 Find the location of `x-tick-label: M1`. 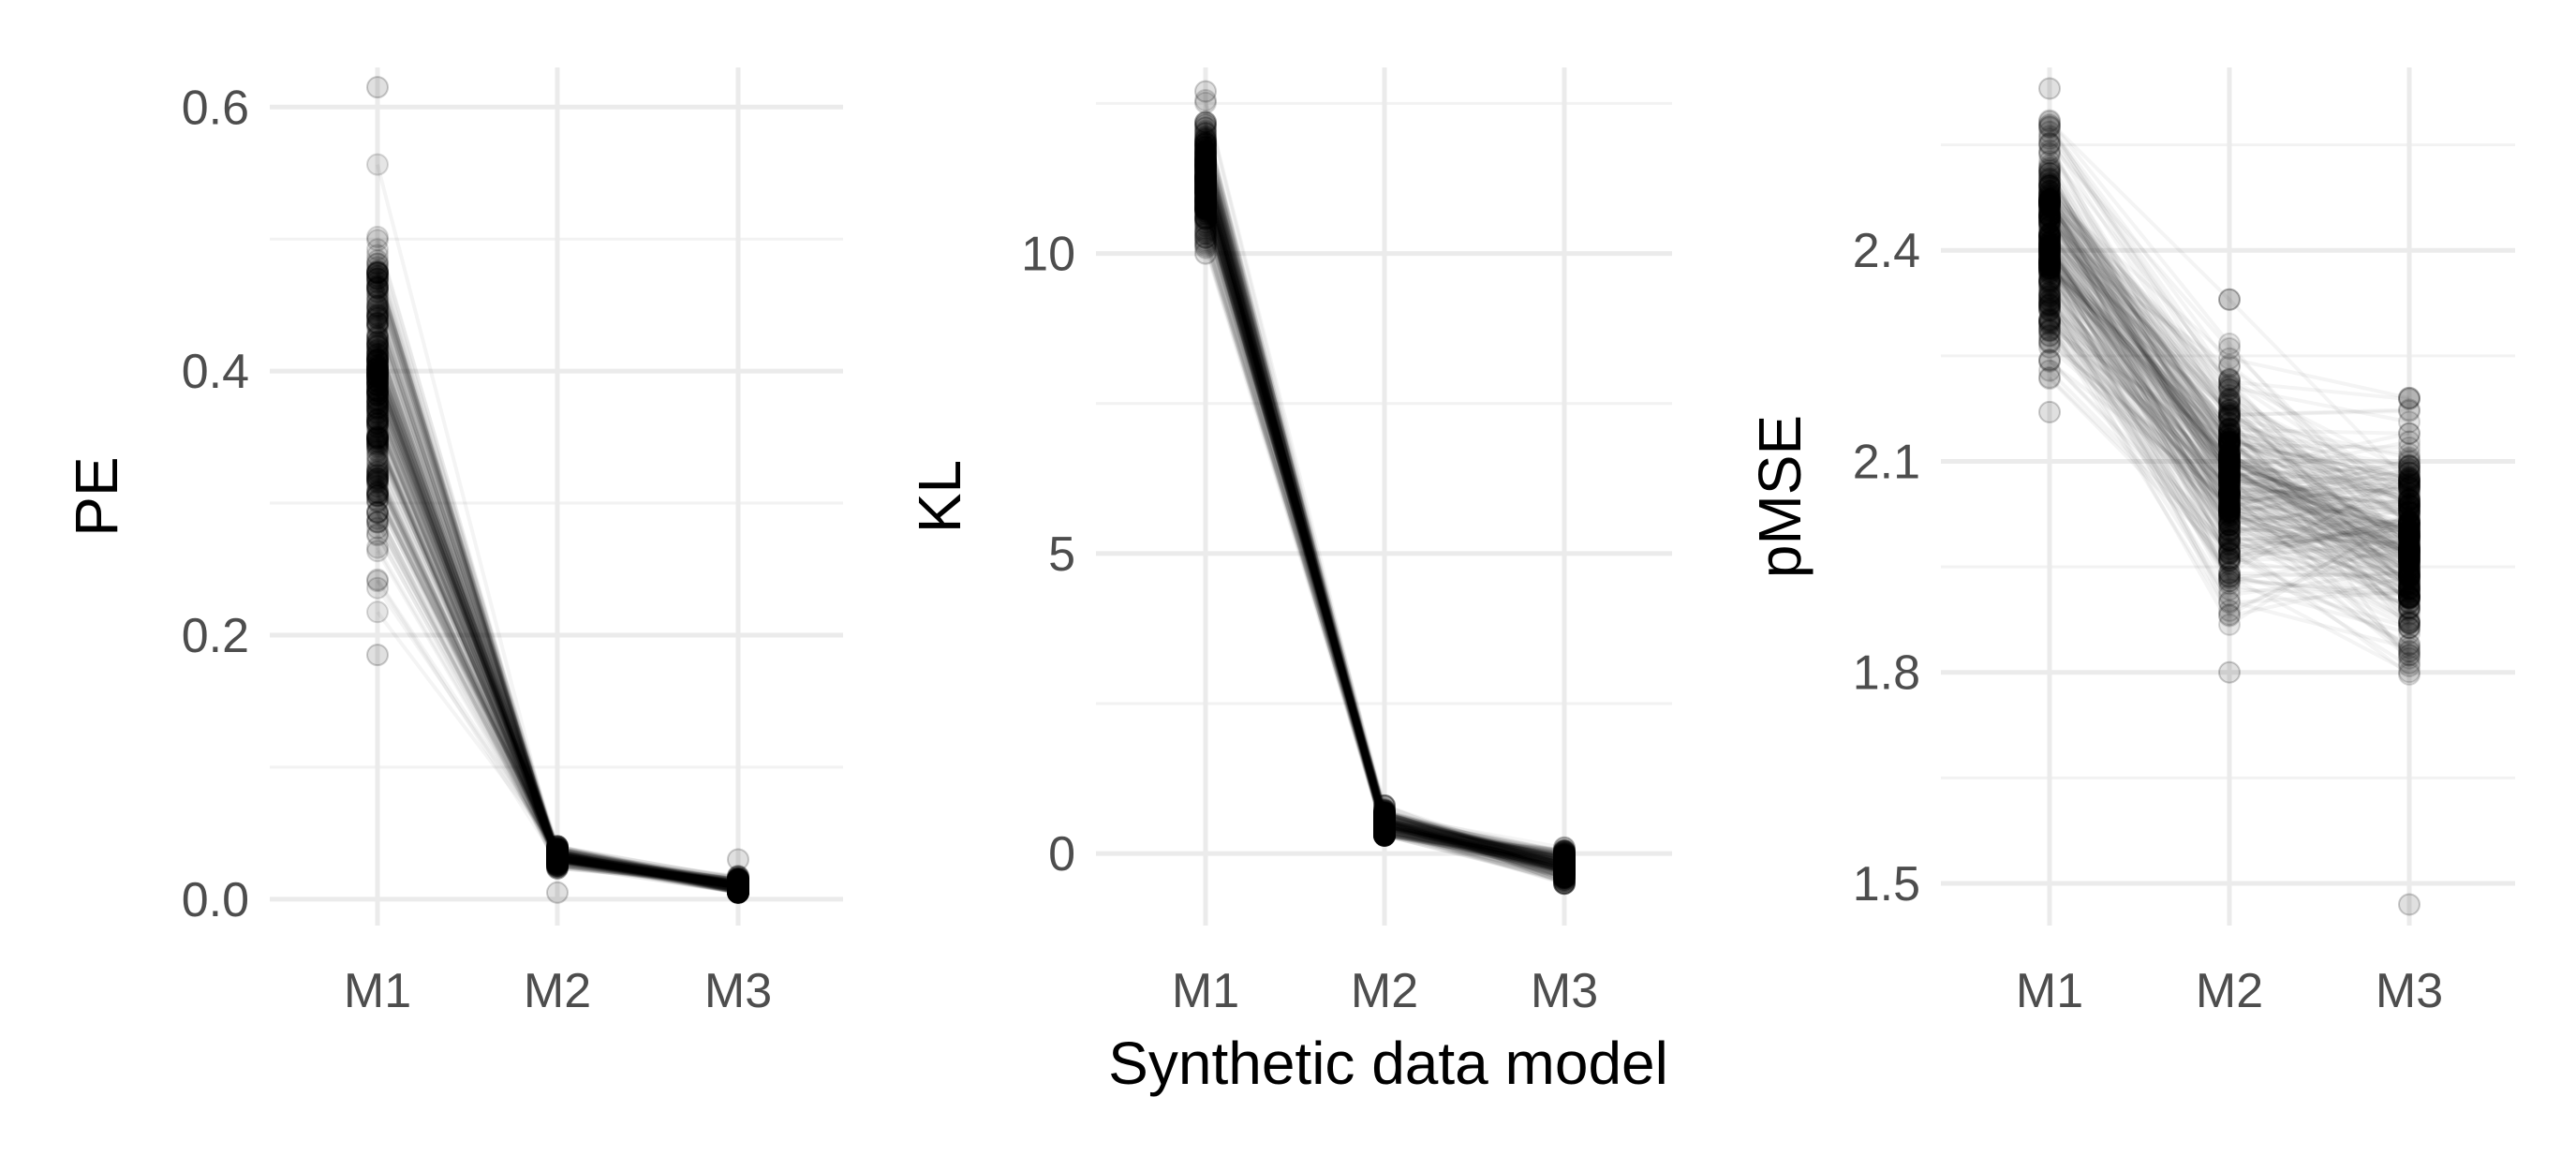

x-tick-label: M1 is located at coordinates (1205, 991).